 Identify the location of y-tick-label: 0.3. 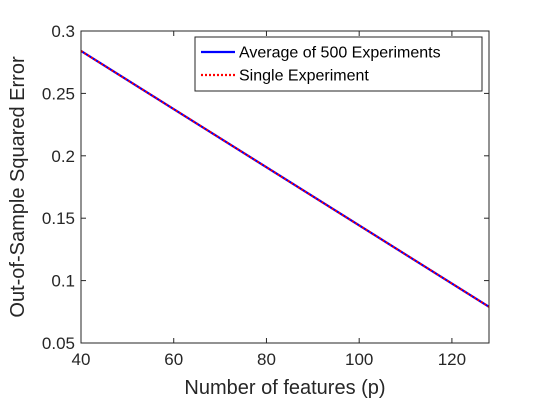
(63, 31).